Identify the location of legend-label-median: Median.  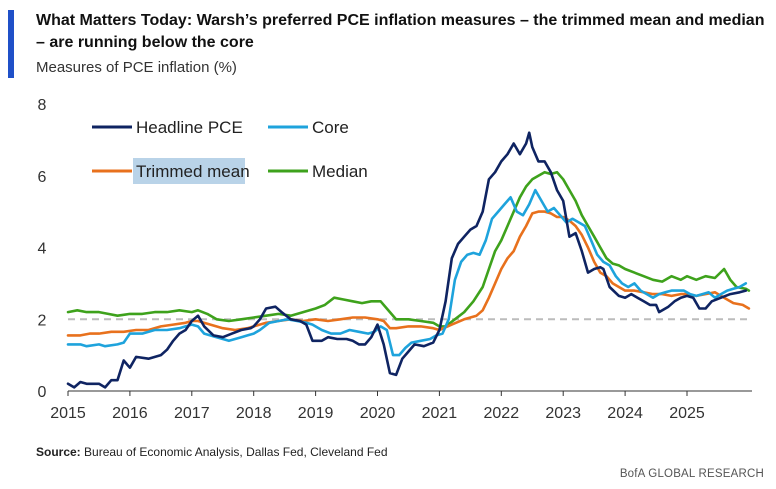
(340, 171).